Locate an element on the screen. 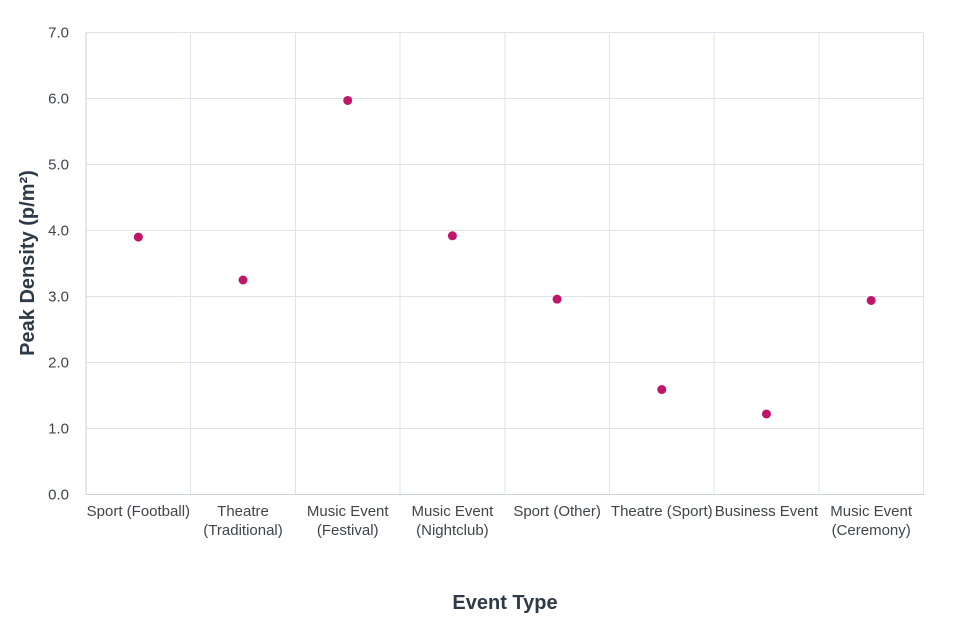  y-tick-label: 3.0 is located at coordinates (58, 297).